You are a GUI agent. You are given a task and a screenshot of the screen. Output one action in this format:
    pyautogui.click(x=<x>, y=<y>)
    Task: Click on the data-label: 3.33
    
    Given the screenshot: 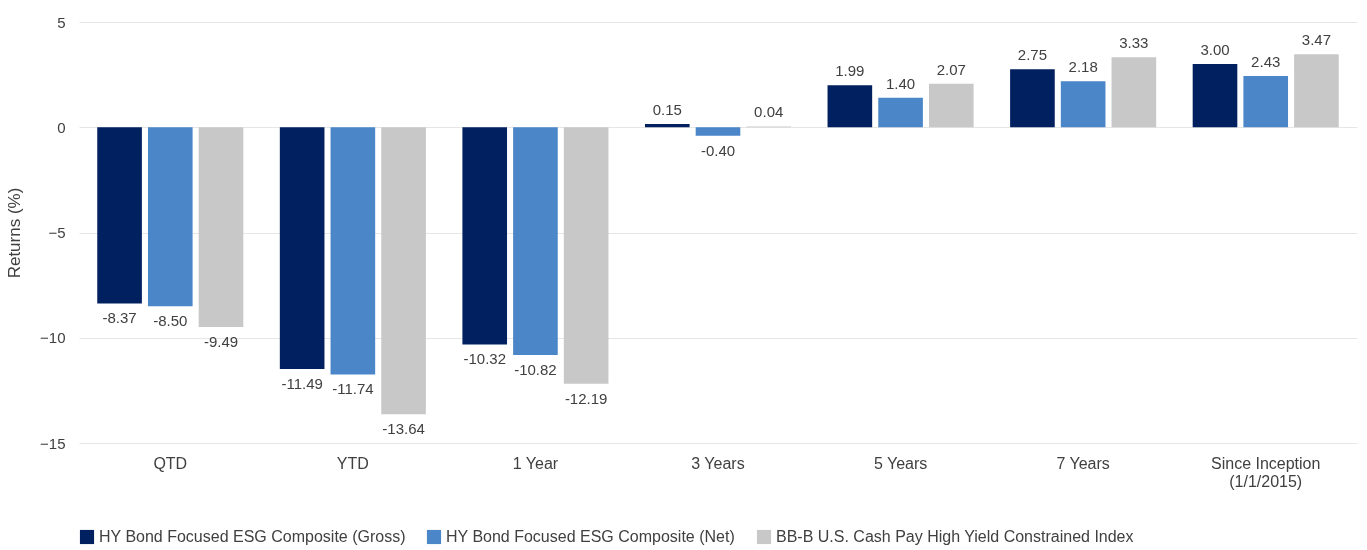 What is the action you would take?
    pyautogui.click(x=1134, y=43)
    